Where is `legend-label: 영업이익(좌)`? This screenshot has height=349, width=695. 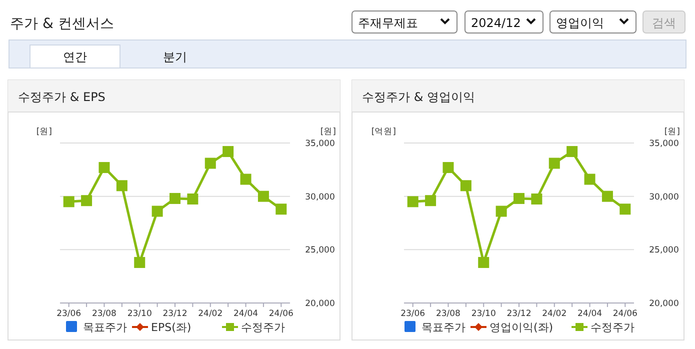 legend-label: 영업이익(좌) is located at coordinates (522, 327).